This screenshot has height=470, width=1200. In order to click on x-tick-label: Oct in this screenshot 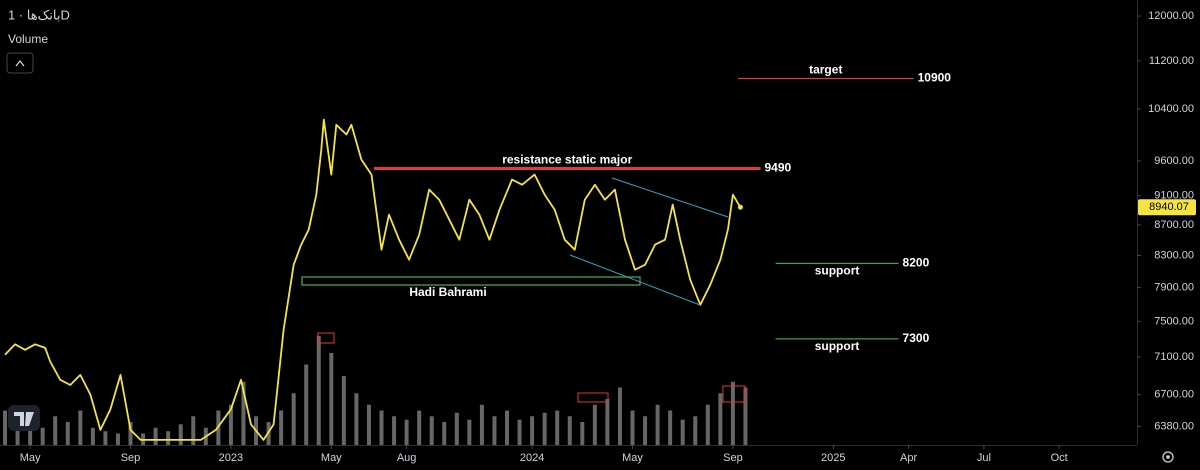, I will do `click(1059, 458)`.